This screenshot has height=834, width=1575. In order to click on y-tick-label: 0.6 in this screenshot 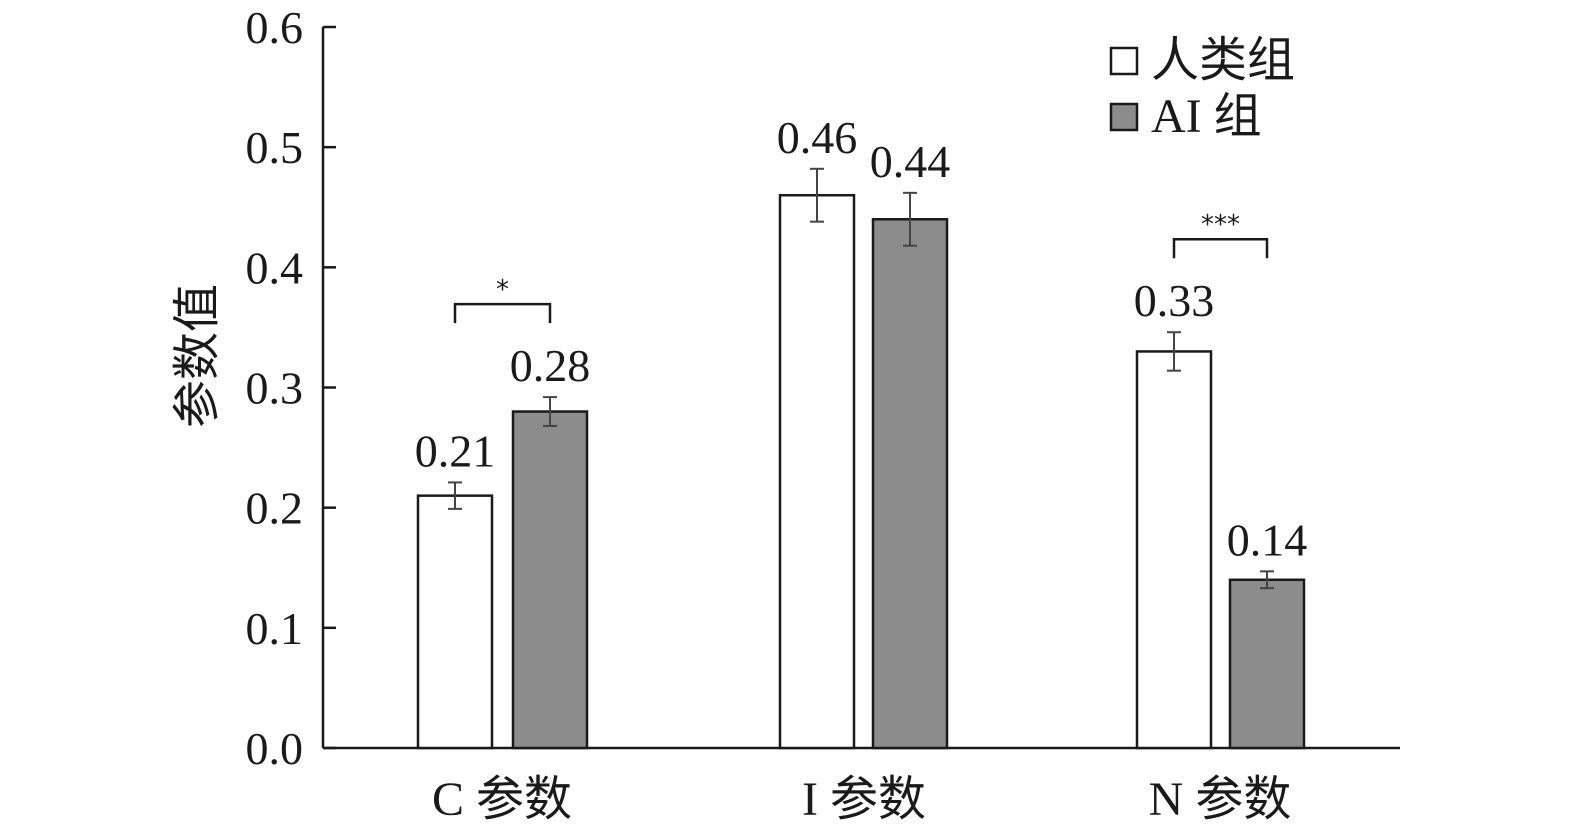, I will do `click(275, 27)`.